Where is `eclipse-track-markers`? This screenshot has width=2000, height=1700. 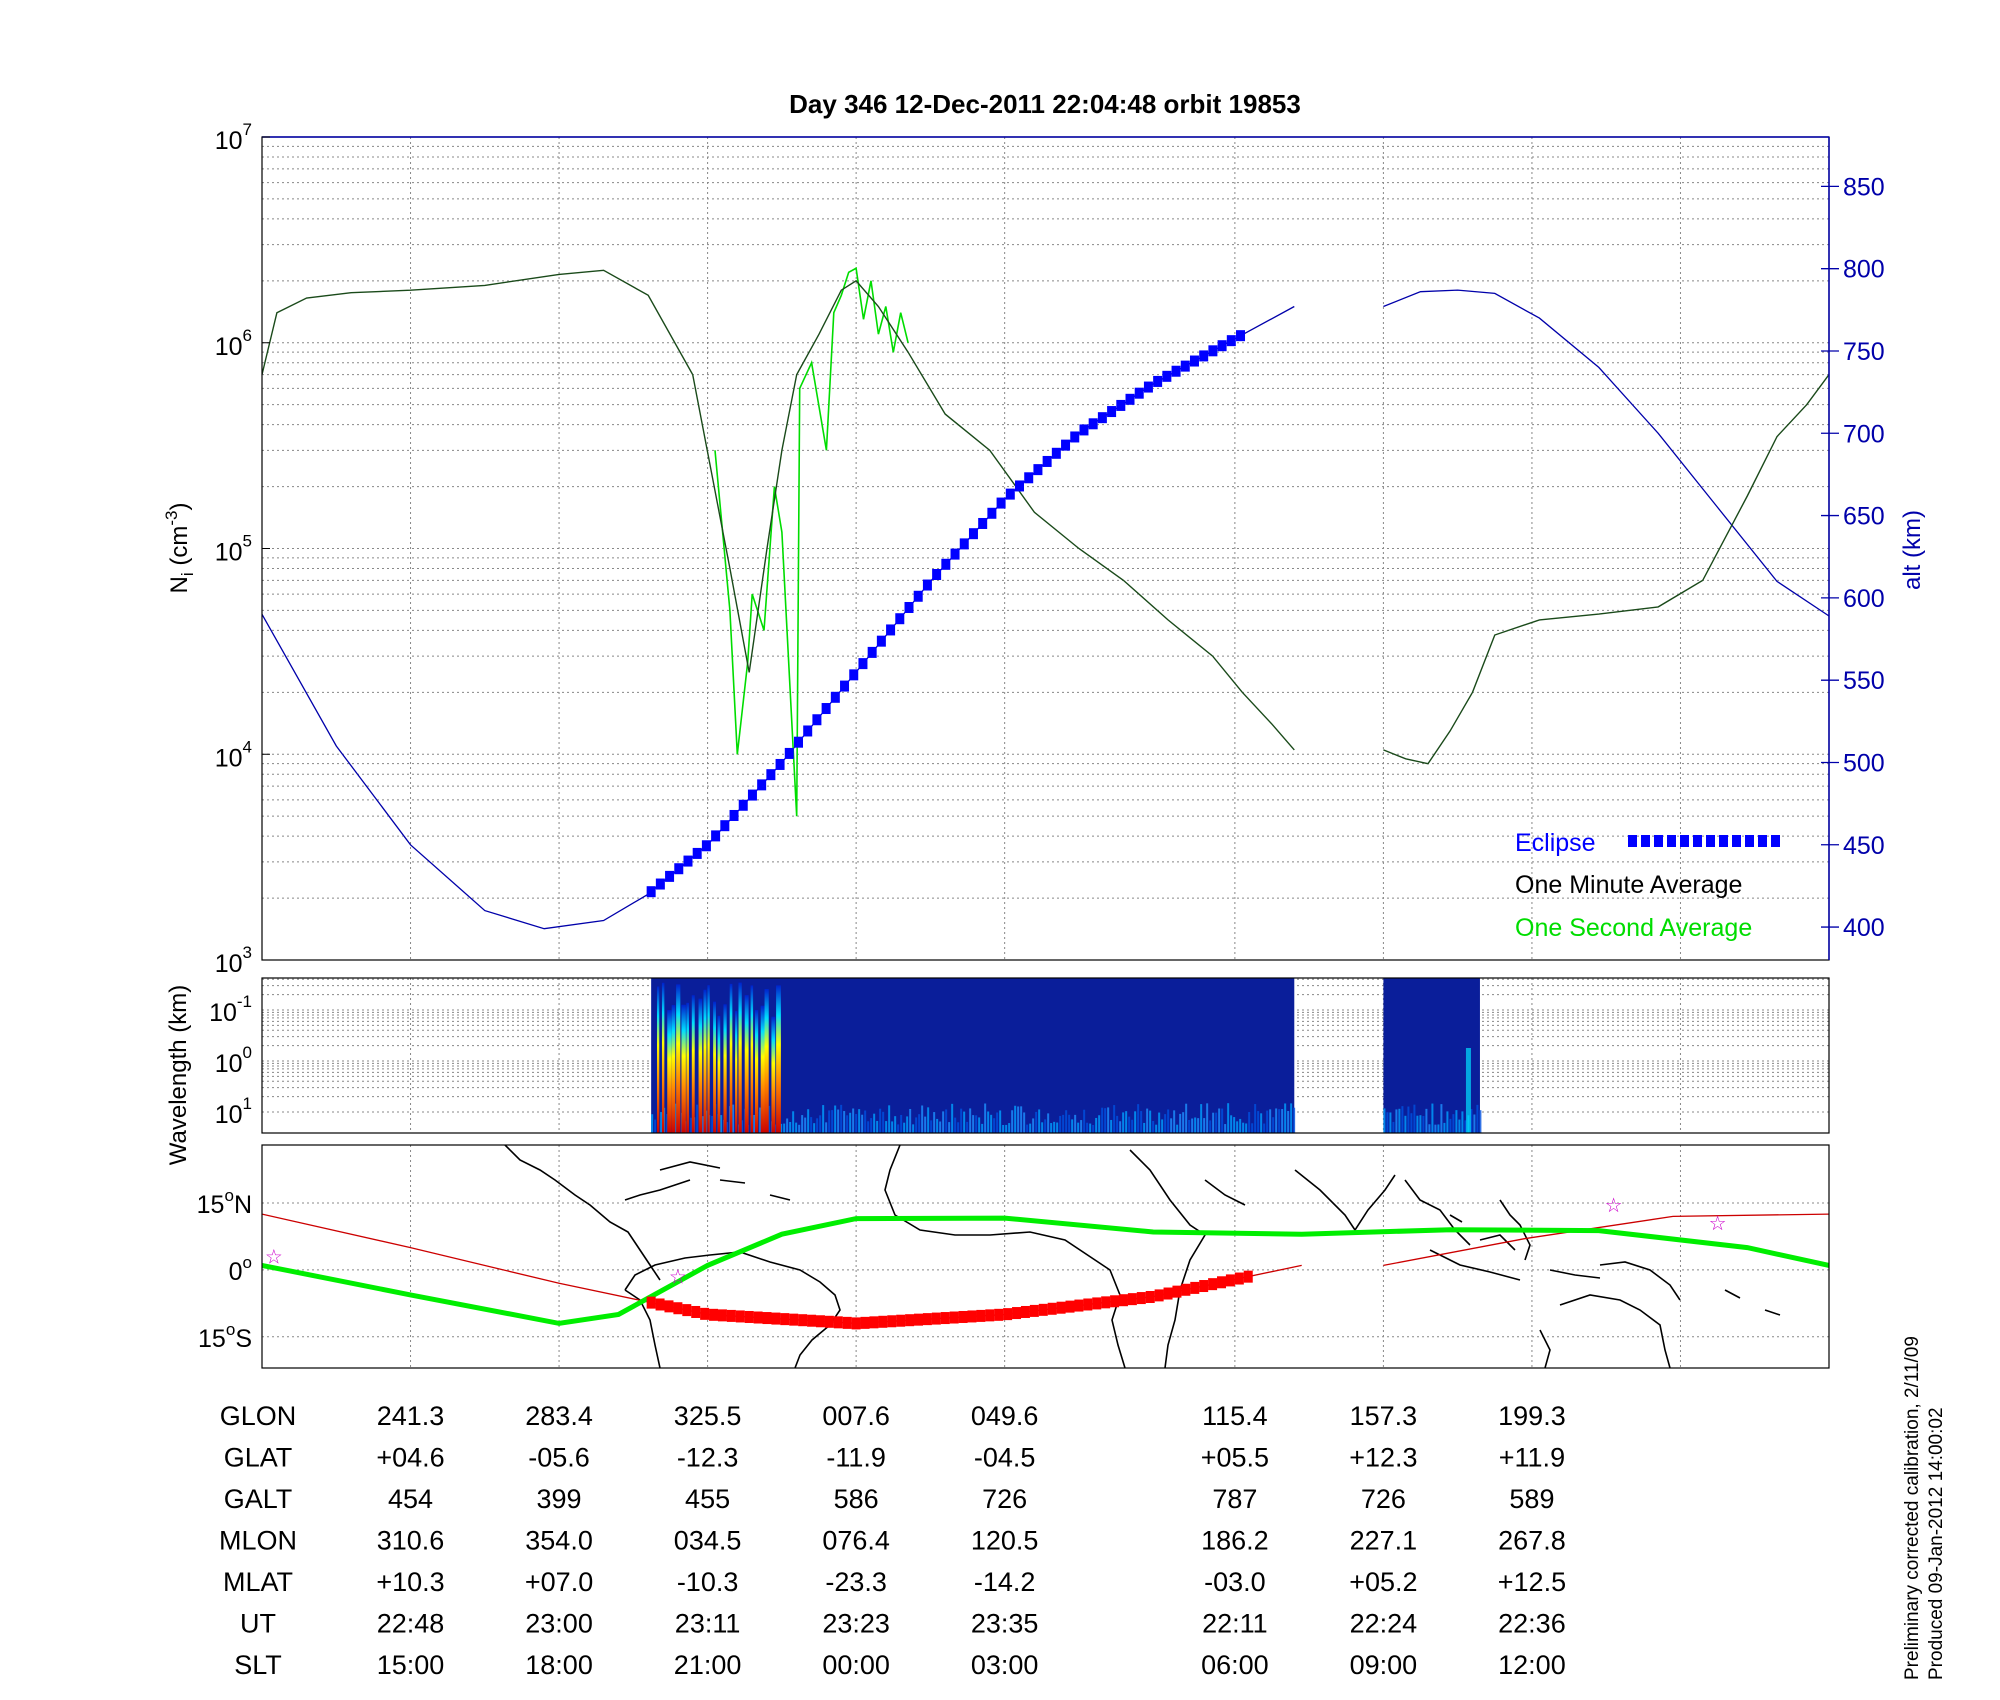
eclipse-track-markers is located at coordinates (949, 1300).